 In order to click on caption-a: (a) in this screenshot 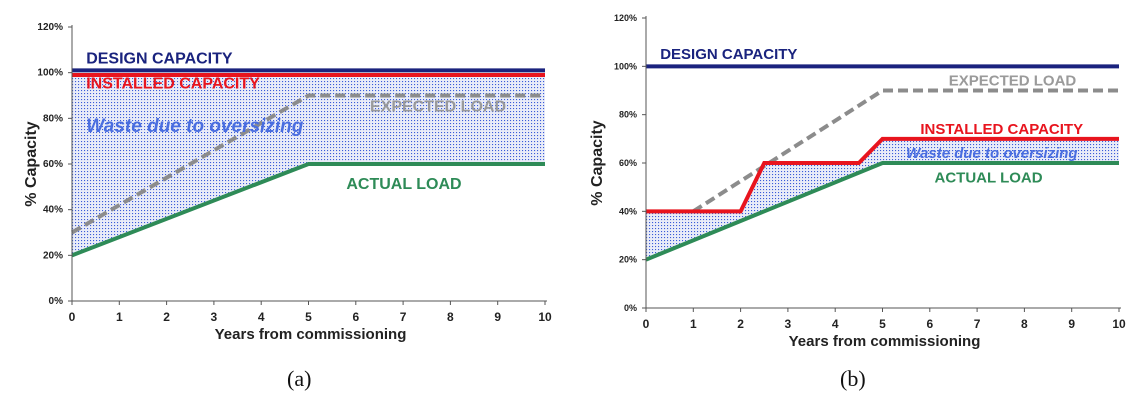, I will do `click(299, 378)`.